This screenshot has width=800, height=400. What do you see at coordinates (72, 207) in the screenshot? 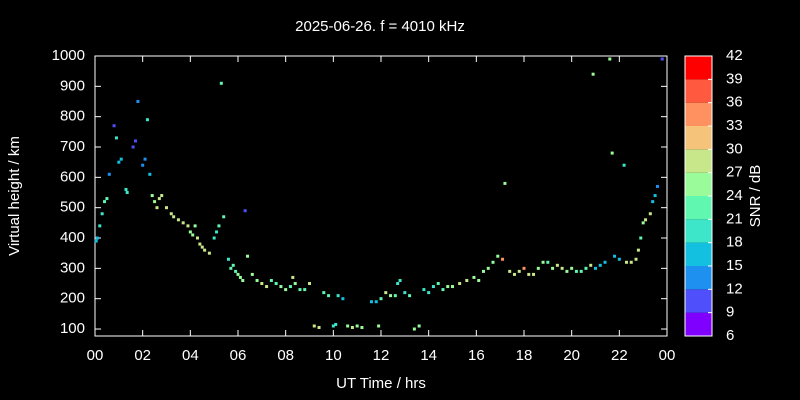
I see `y-tick-label: 500` at bounding box center [72, 207].